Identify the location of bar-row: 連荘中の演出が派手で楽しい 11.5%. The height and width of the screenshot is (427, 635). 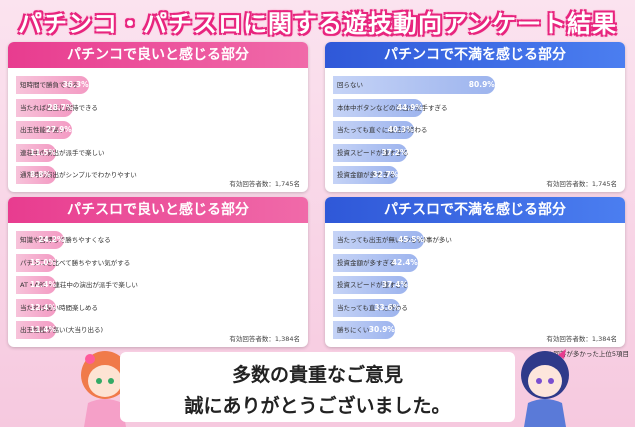
(158, 152).